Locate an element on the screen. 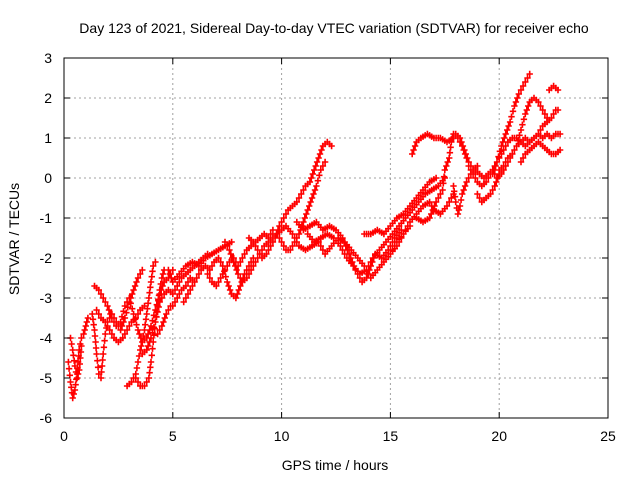 The height and width of the screenshot is (480, 640). x-tick-label: 10 is located at coordinates (282, 436).